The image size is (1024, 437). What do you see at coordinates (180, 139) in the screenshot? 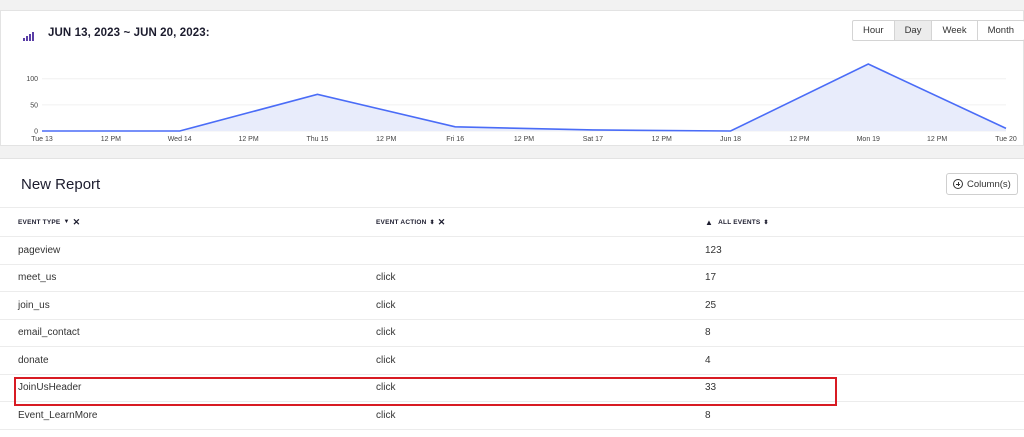
I see `x-tick-label: Wed 14` at bounding box center [180, 139].